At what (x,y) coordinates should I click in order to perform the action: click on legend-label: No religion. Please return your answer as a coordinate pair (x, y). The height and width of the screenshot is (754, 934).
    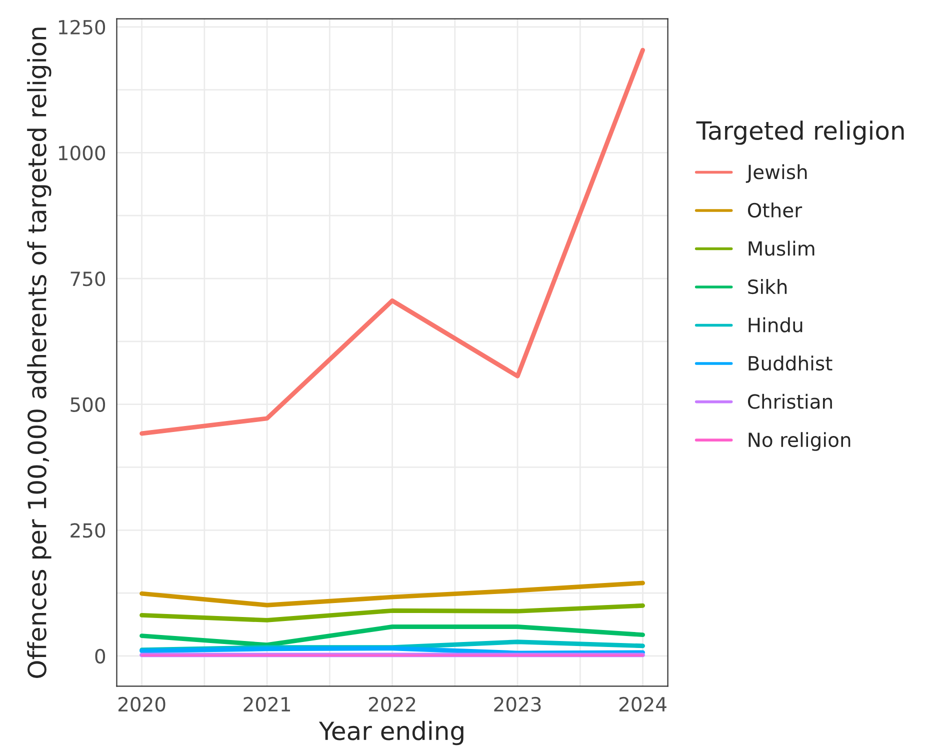
    Looking at the image, I should click on (799, 441).